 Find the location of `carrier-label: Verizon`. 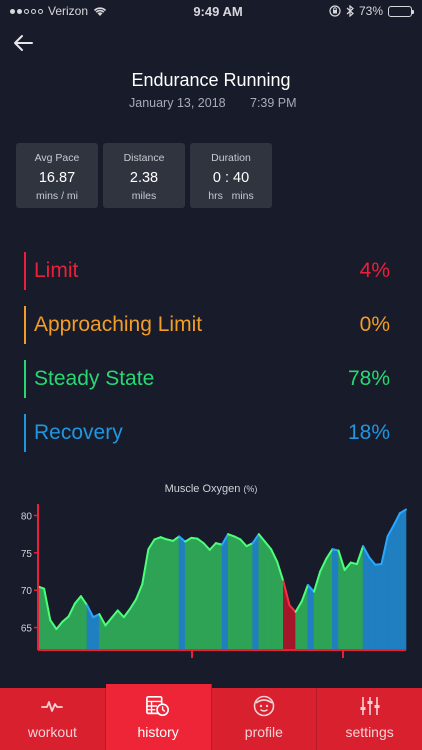

carrier-label: Verizon is located at coordinates (68, 11).